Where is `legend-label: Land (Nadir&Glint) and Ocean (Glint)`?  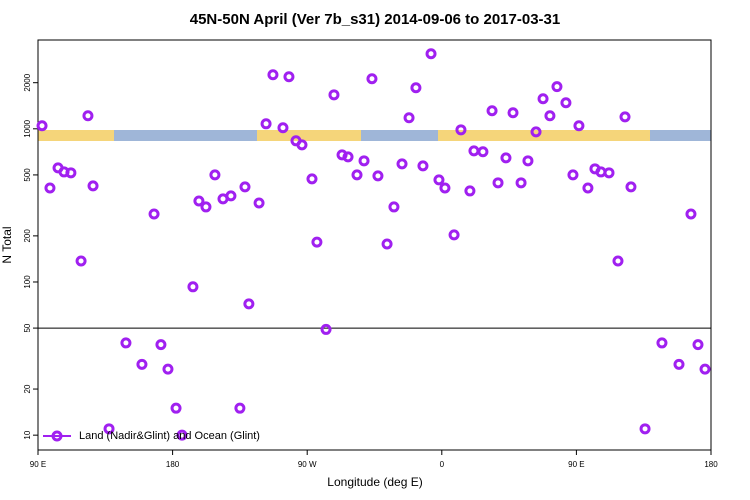 legend-label: Land (Nadir&Glint) and Ocean (Glint) is located at coordinates (169, 436).